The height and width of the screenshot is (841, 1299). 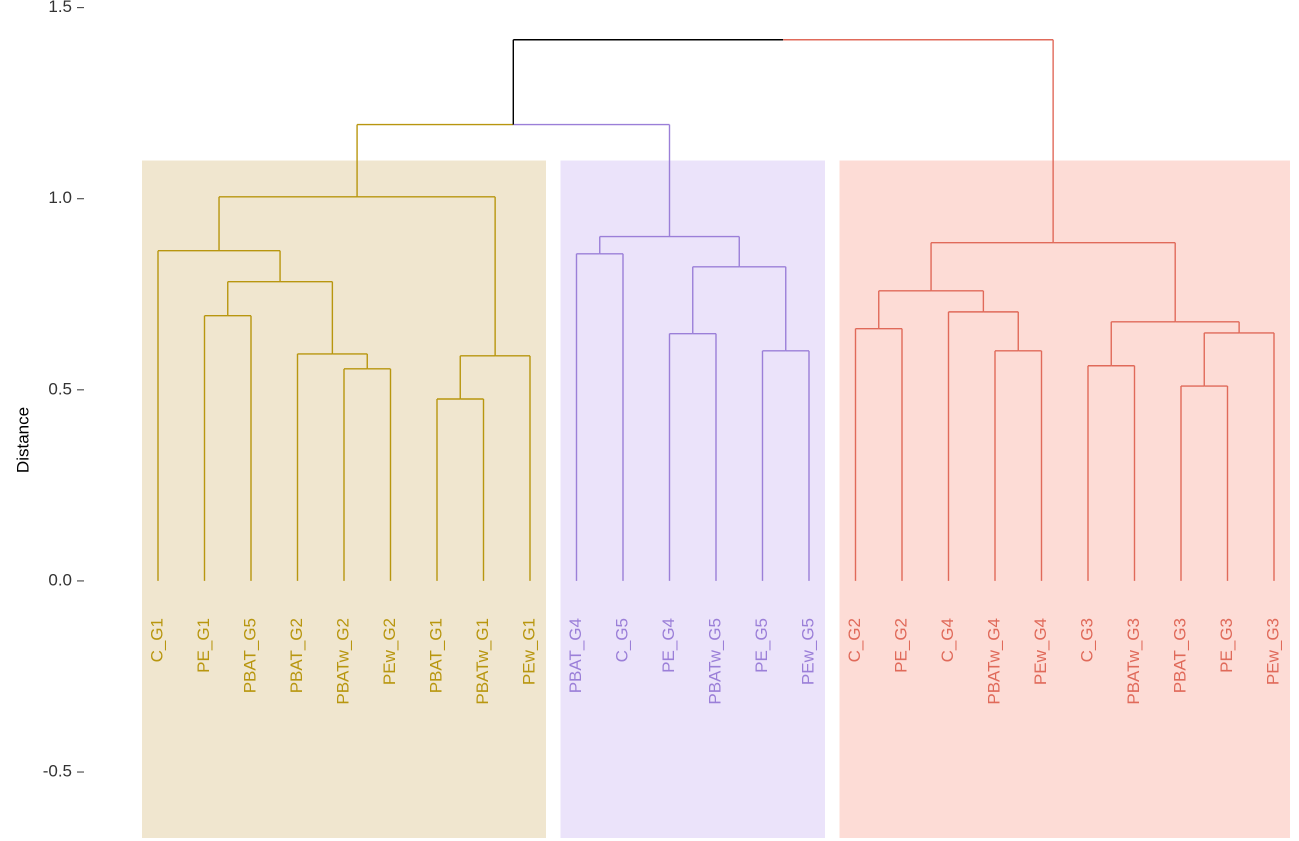 What do you see at coordinates (60, 579) in the screenshot?
I see `y-tick-label: 0.0` at bounding box center [60, 579].